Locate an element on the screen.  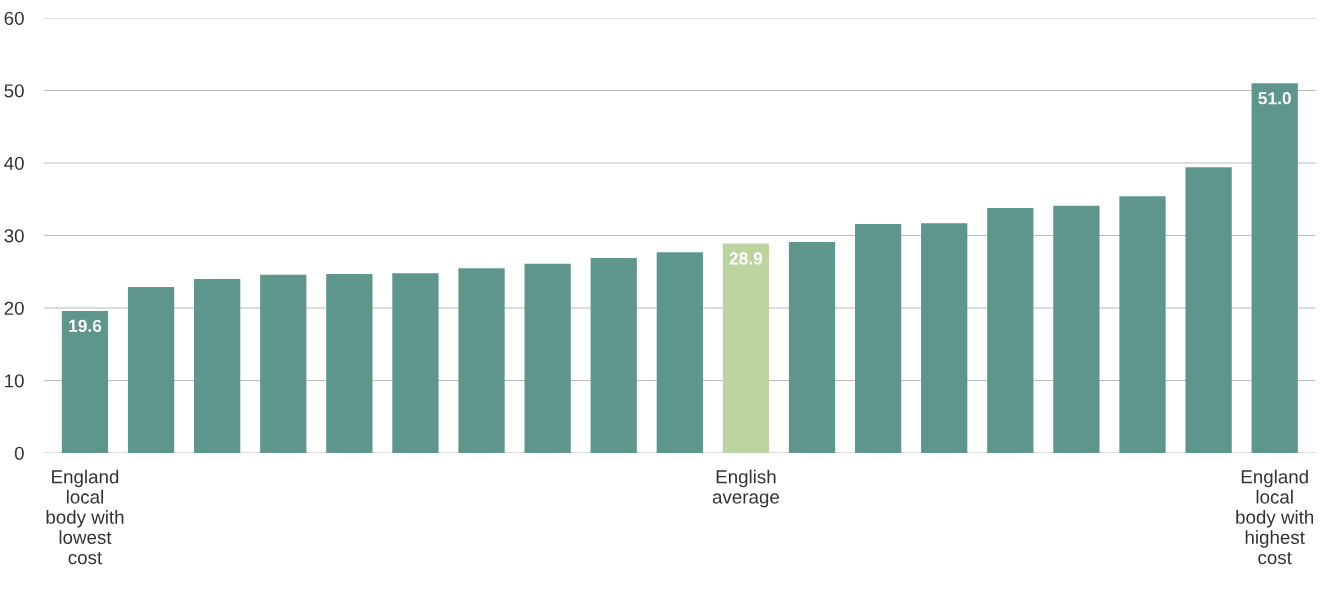
y-tick-label: 0 is located at coordinates (19, 453).